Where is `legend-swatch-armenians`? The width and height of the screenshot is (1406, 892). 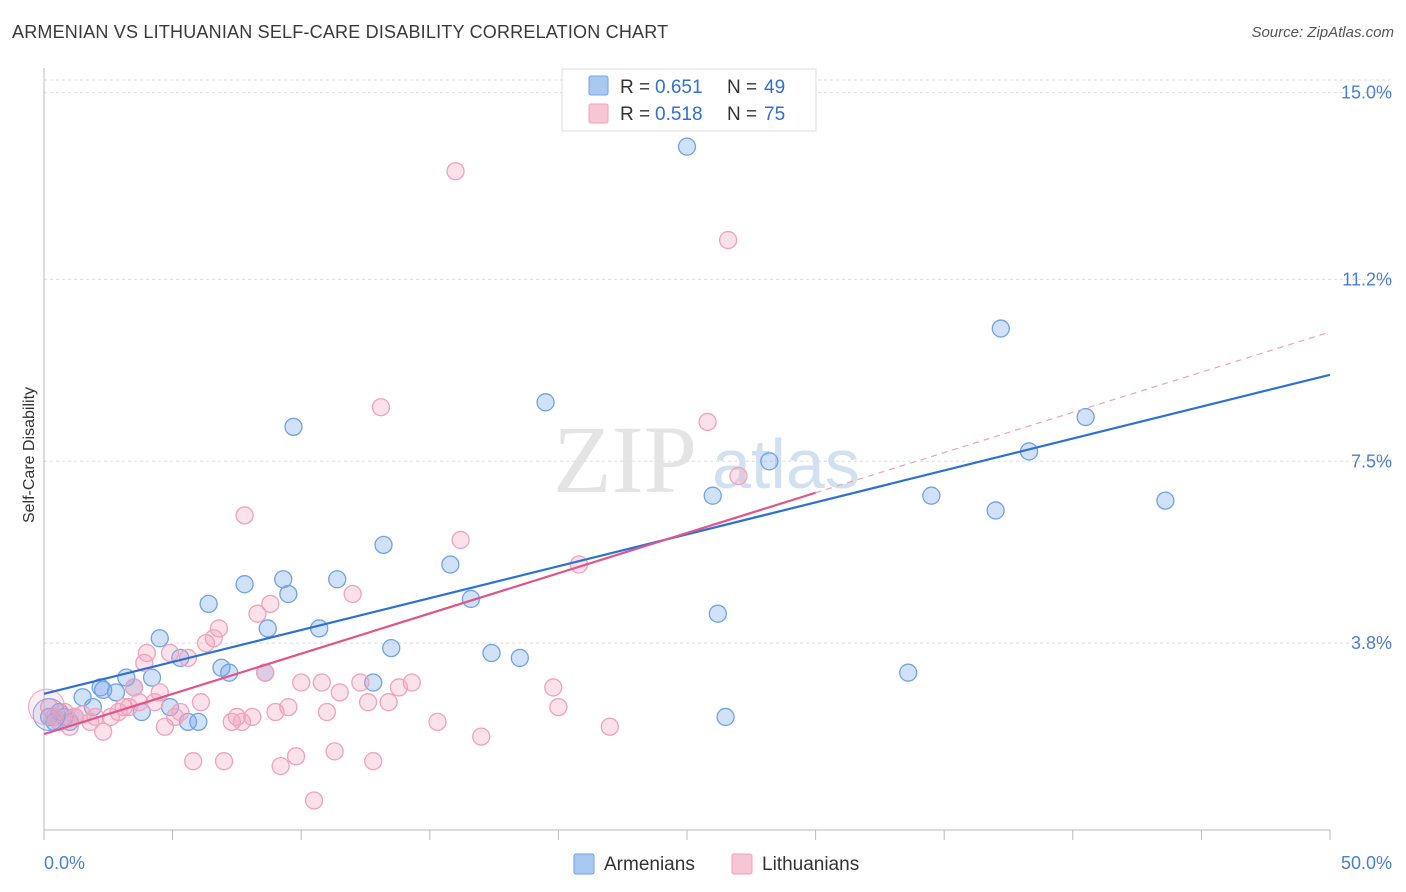
legend-swatch-armenians is located at coordinates (598, 85).